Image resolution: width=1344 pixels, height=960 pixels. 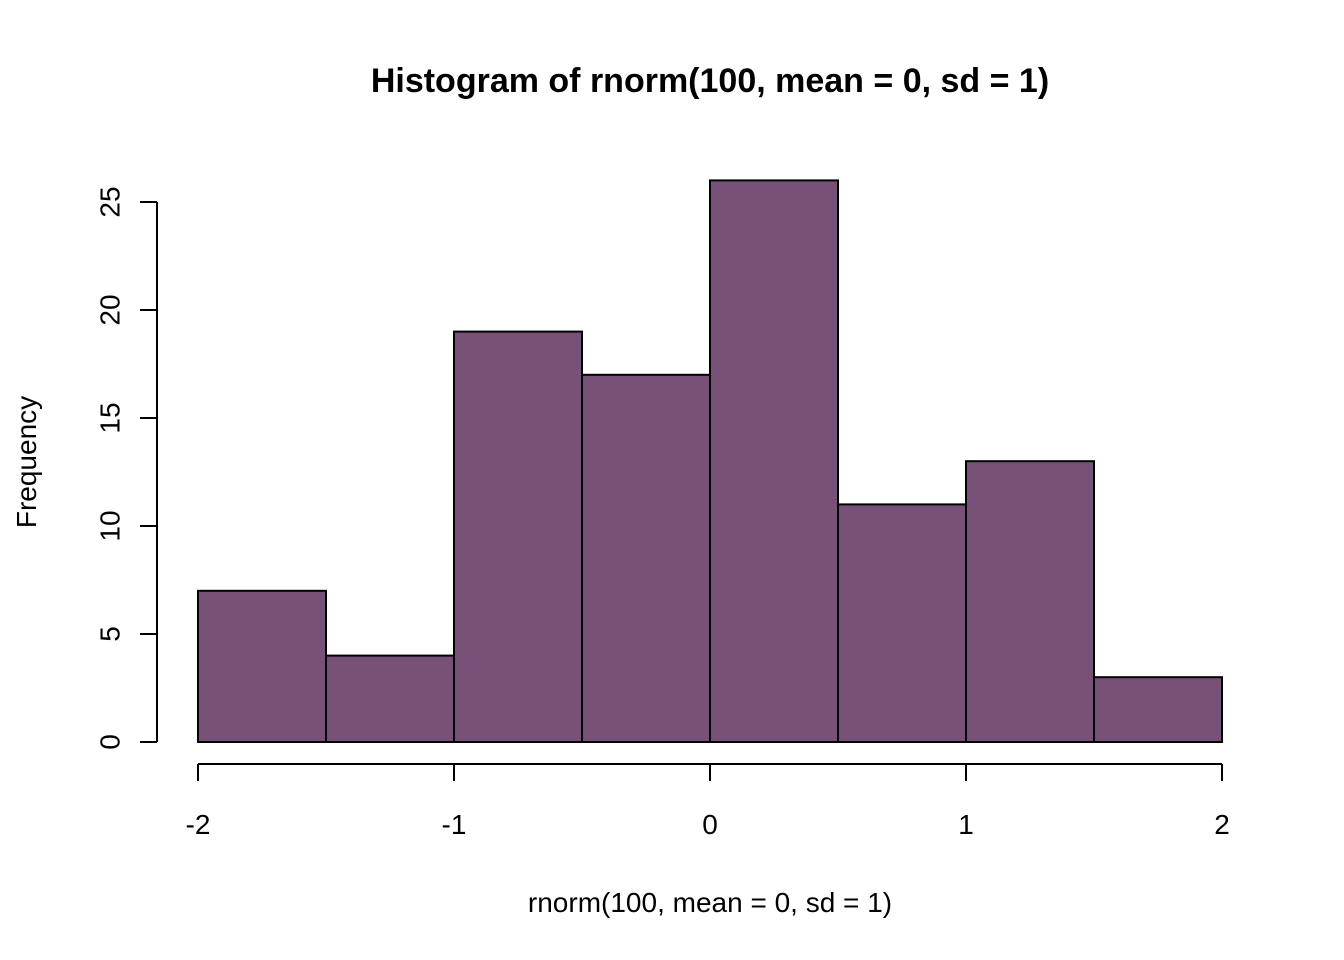 I want to click on y-axis-label: Frequency, so click(x=26, y=462).